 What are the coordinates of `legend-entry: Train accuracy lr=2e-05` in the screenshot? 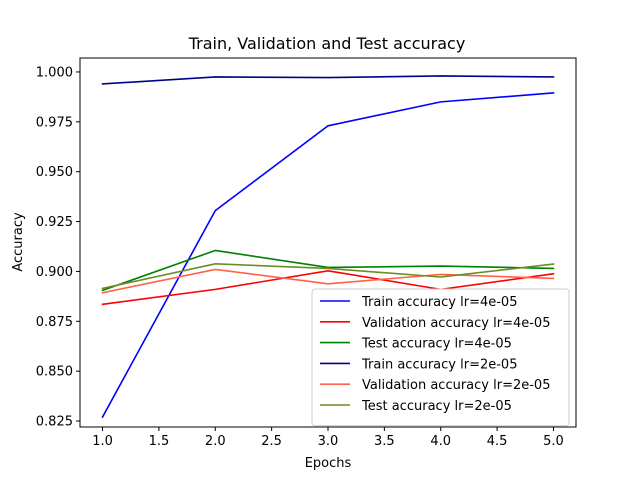 It's located at (439, 364).